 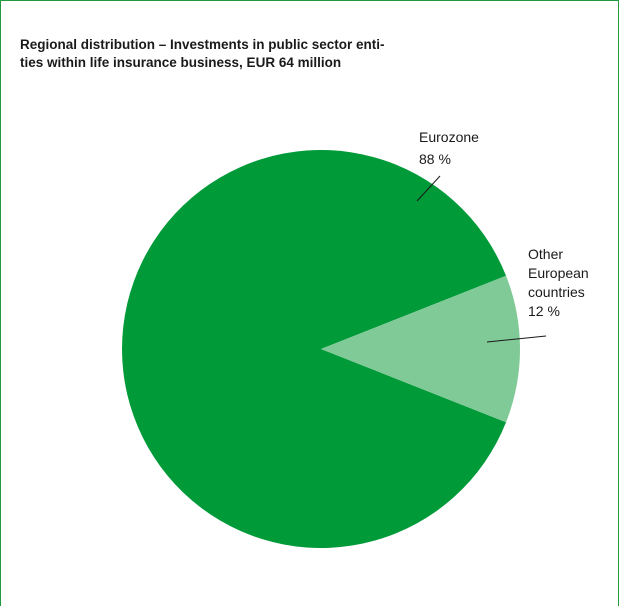 I want to click on slice-label-other-european-countries-name-2: European, so click(x=558, y=273).